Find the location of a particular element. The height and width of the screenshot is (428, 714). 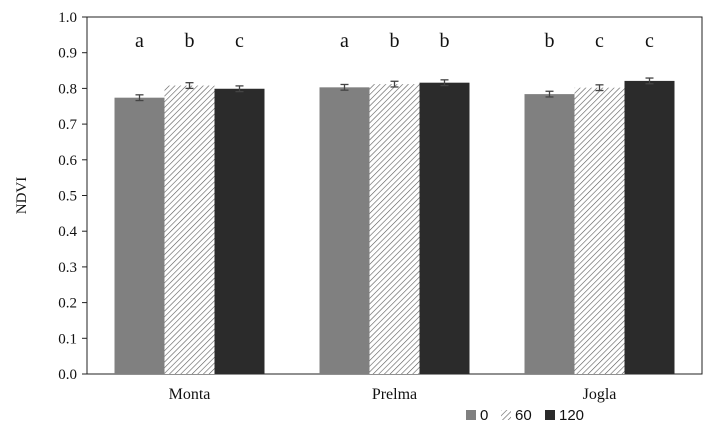

y-axis-tick-labels: 0.0 0.1 0.2 0.3 0.4 0.5 0.6 0.7 0.8 0.9 1.0 is located at coordinates (72, 196).